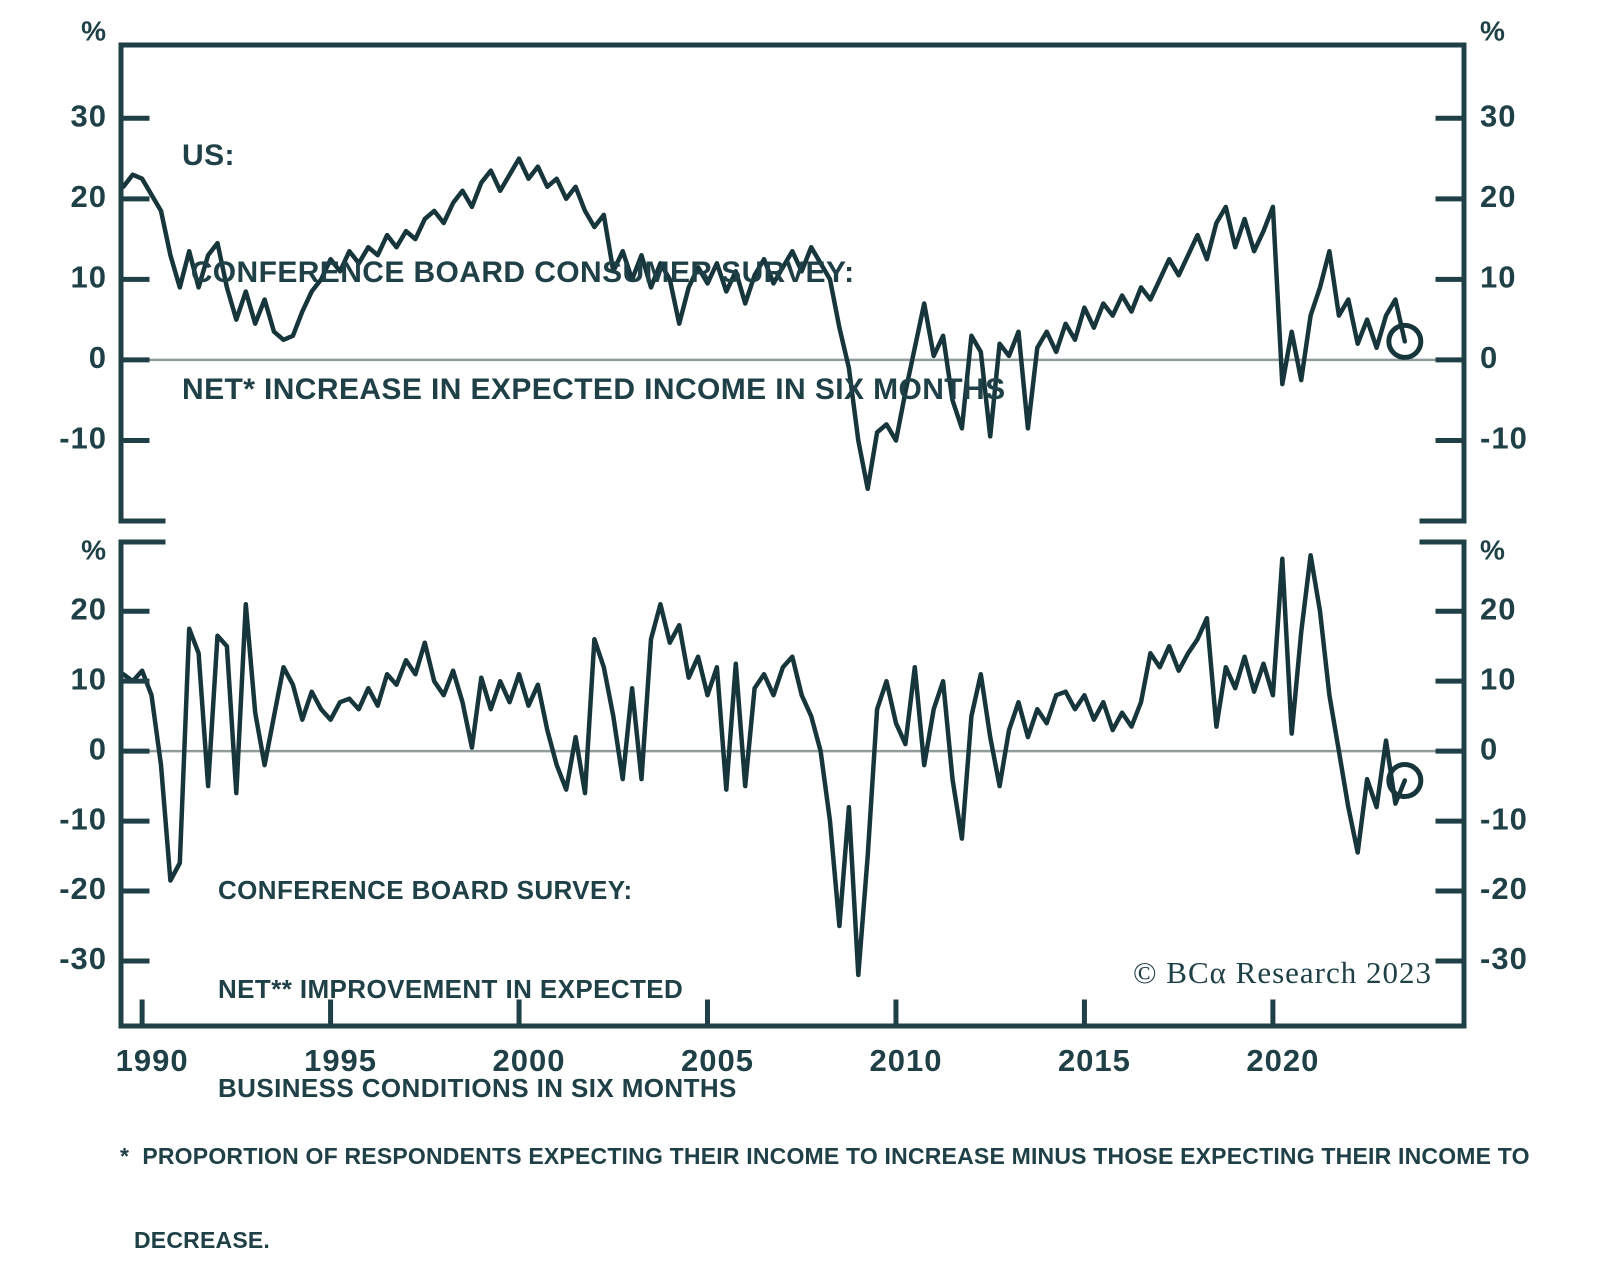  What do you see at coordinates (89, 277) in the screenshot?
I see `top-y-tick-label-left: 10` at bounding box center [89, 277].